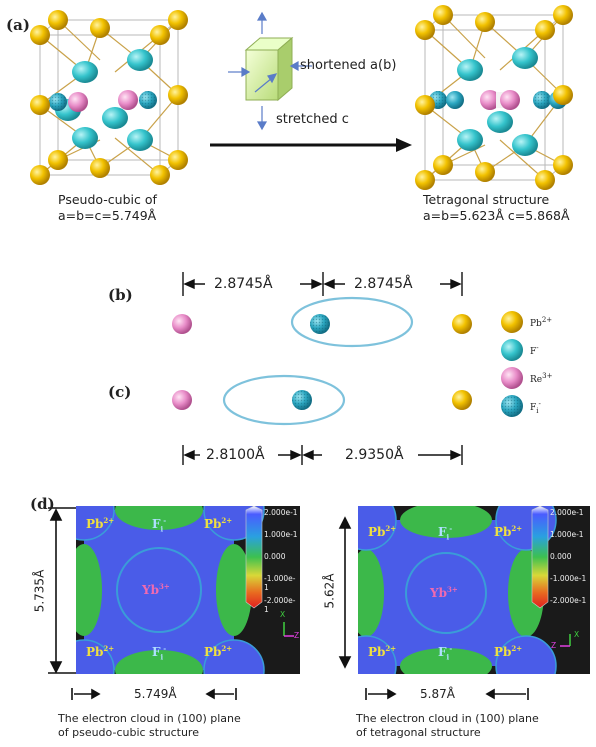  What do you see at coordinates (311, 81) in the screenshot?
I see `strain-box` at bounding box center [311, 81].